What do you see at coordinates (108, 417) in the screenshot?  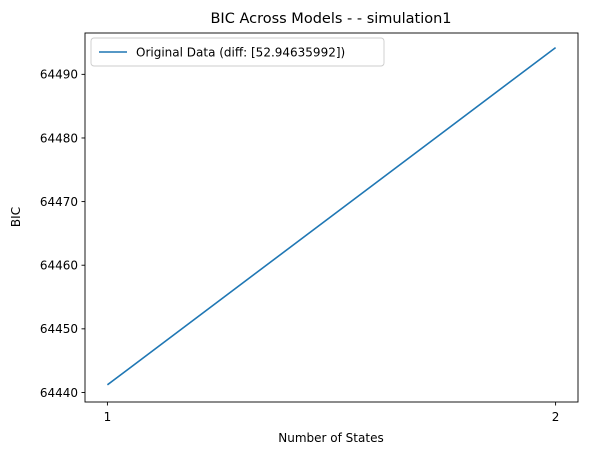 I see `x-tick-label: 1` at bounding box center [108, 417].